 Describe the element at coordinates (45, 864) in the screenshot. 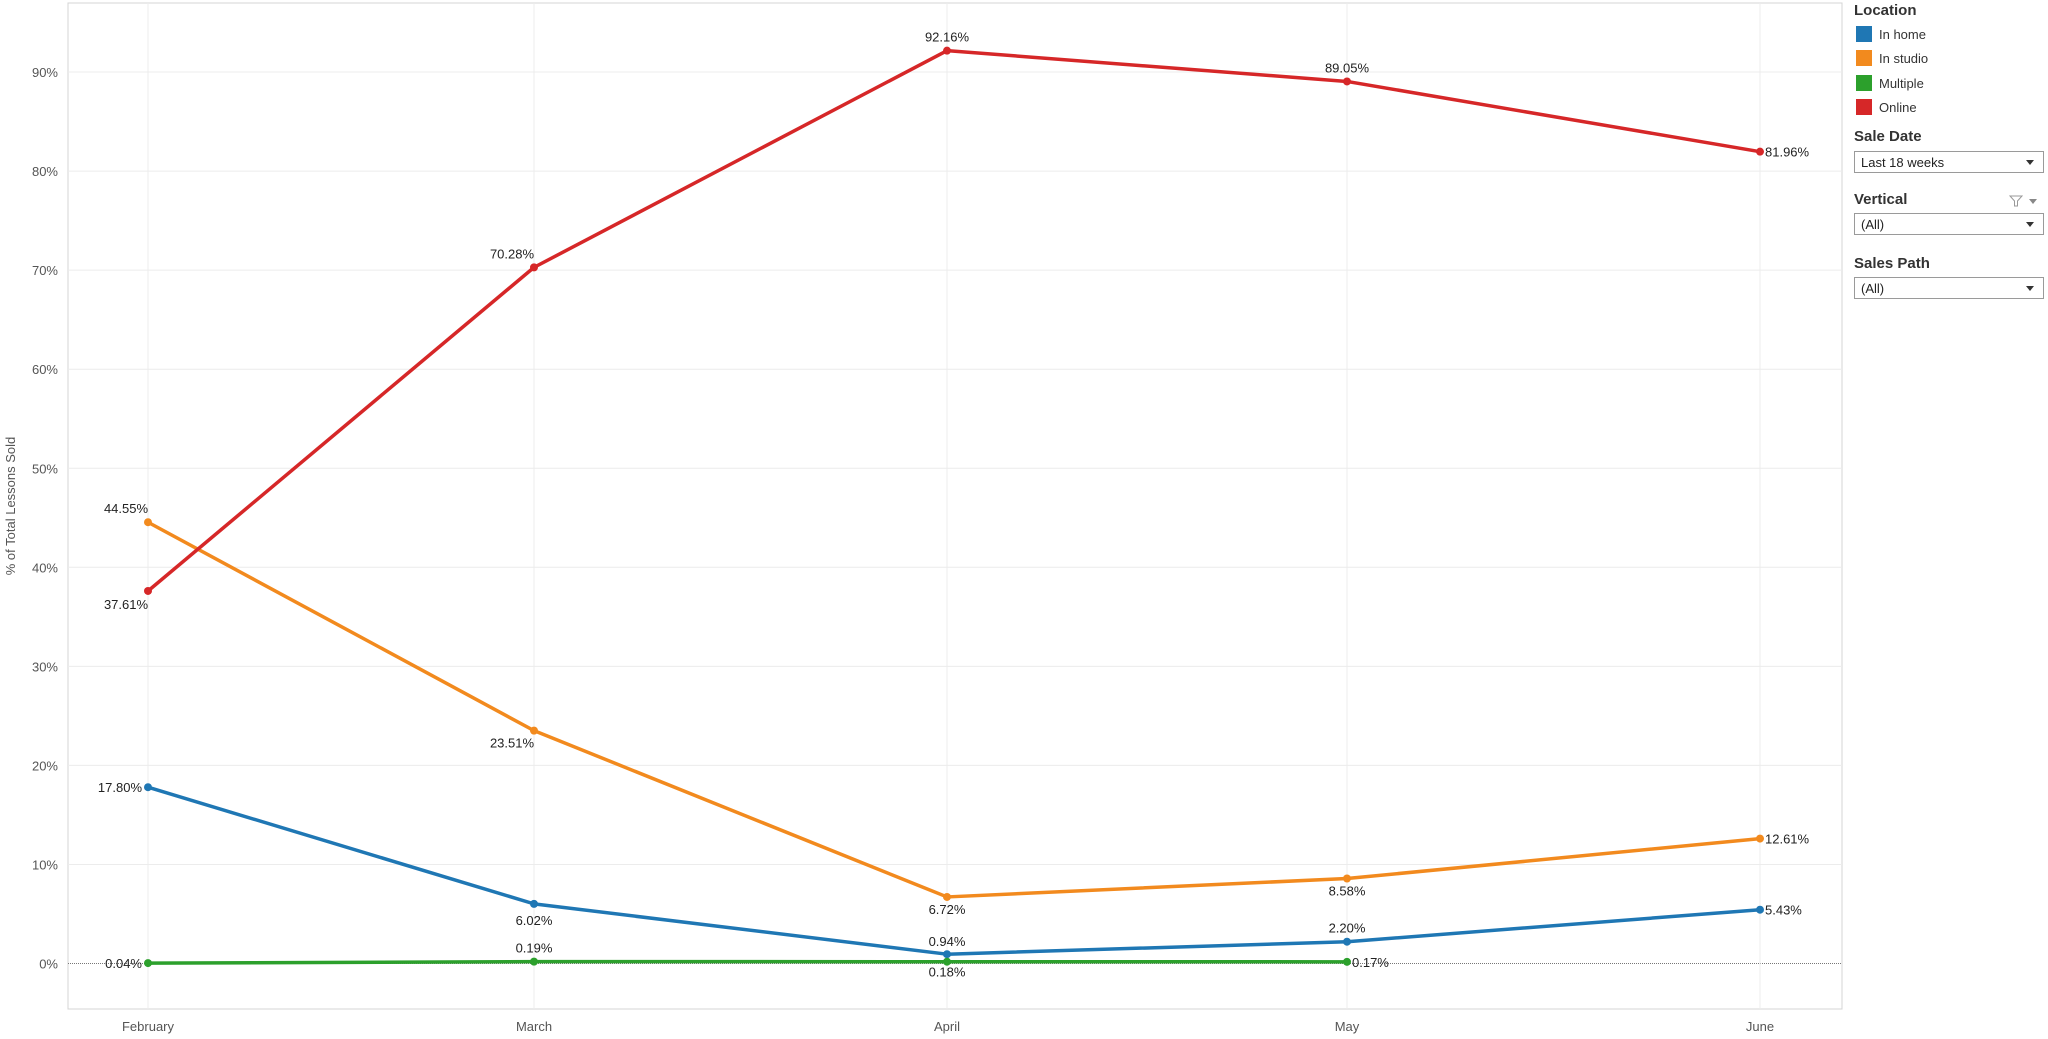

I see `y-tick-label: 10%` at that location.